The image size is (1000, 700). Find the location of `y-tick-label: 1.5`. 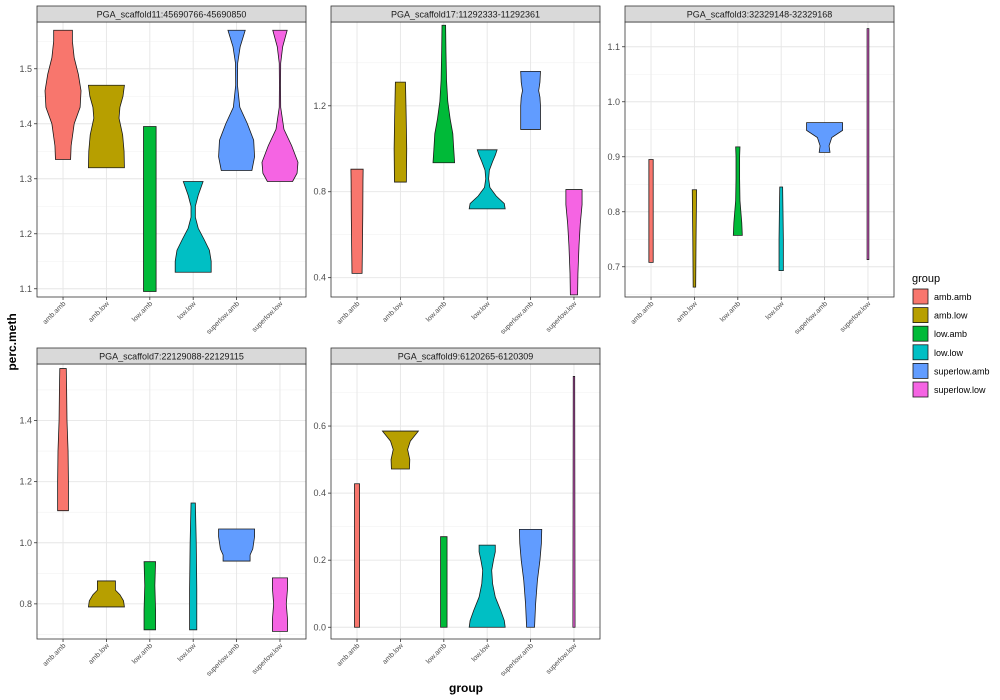

y-tick-label: 1.5 is located at coordinates (25, 69).